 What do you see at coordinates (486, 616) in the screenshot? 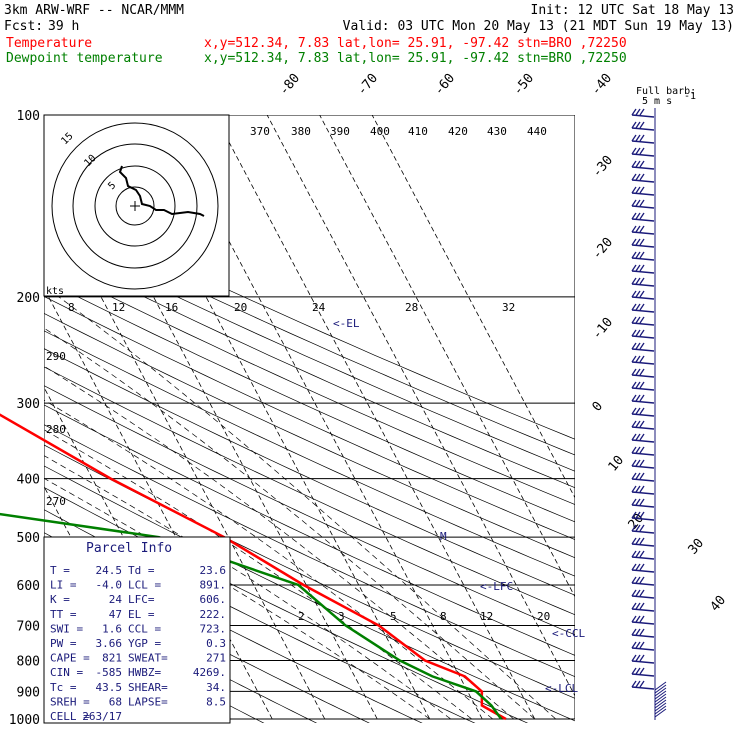
I see `low-mixing-label: 12` at bounding box center [486, 616].